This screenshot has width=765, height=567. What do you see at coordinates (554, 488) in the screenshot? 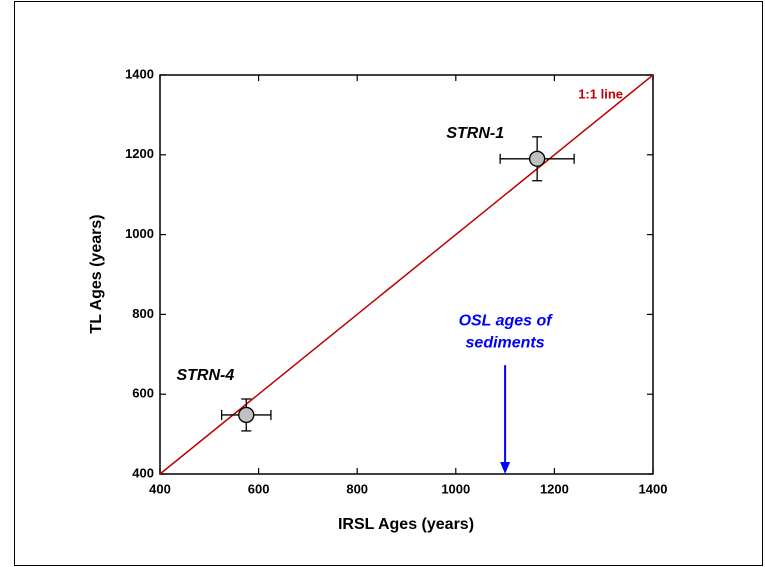
I see `x-tick-label: 1200` at bounding box center [554, 488].